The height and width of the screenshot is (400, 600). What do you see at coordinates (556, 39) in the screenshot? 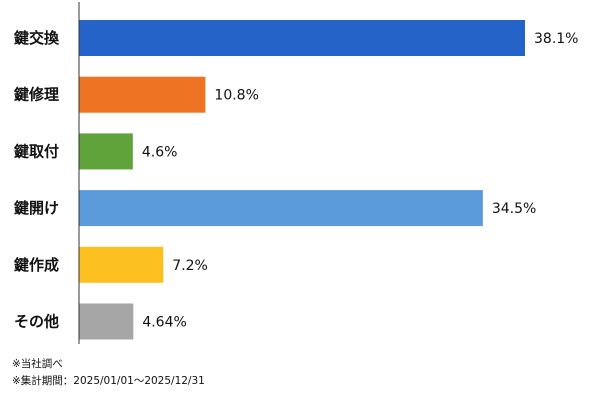
I see `data-label: 38.1%` at bounding box center [556, 39].